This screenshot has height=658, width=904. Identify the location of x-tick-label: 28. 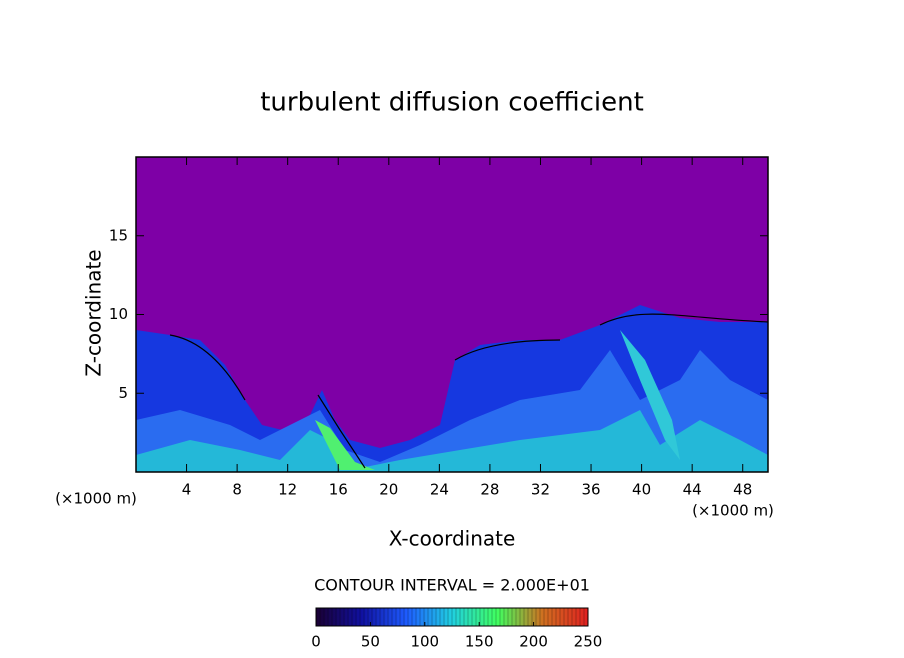
(489, 490).